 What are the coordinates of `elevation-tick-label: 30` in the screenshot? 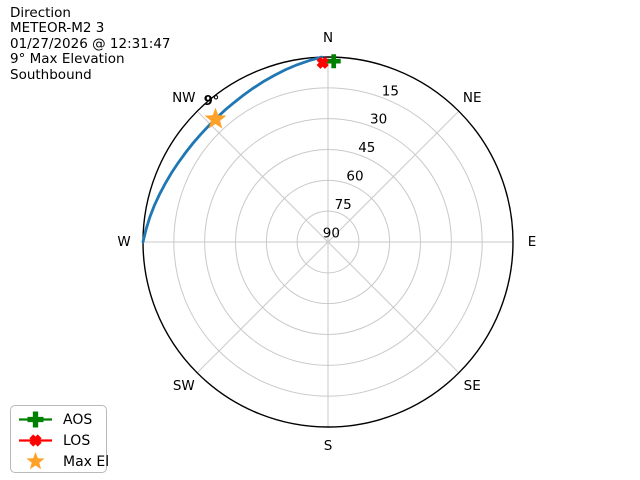 It's located at (378, 120).